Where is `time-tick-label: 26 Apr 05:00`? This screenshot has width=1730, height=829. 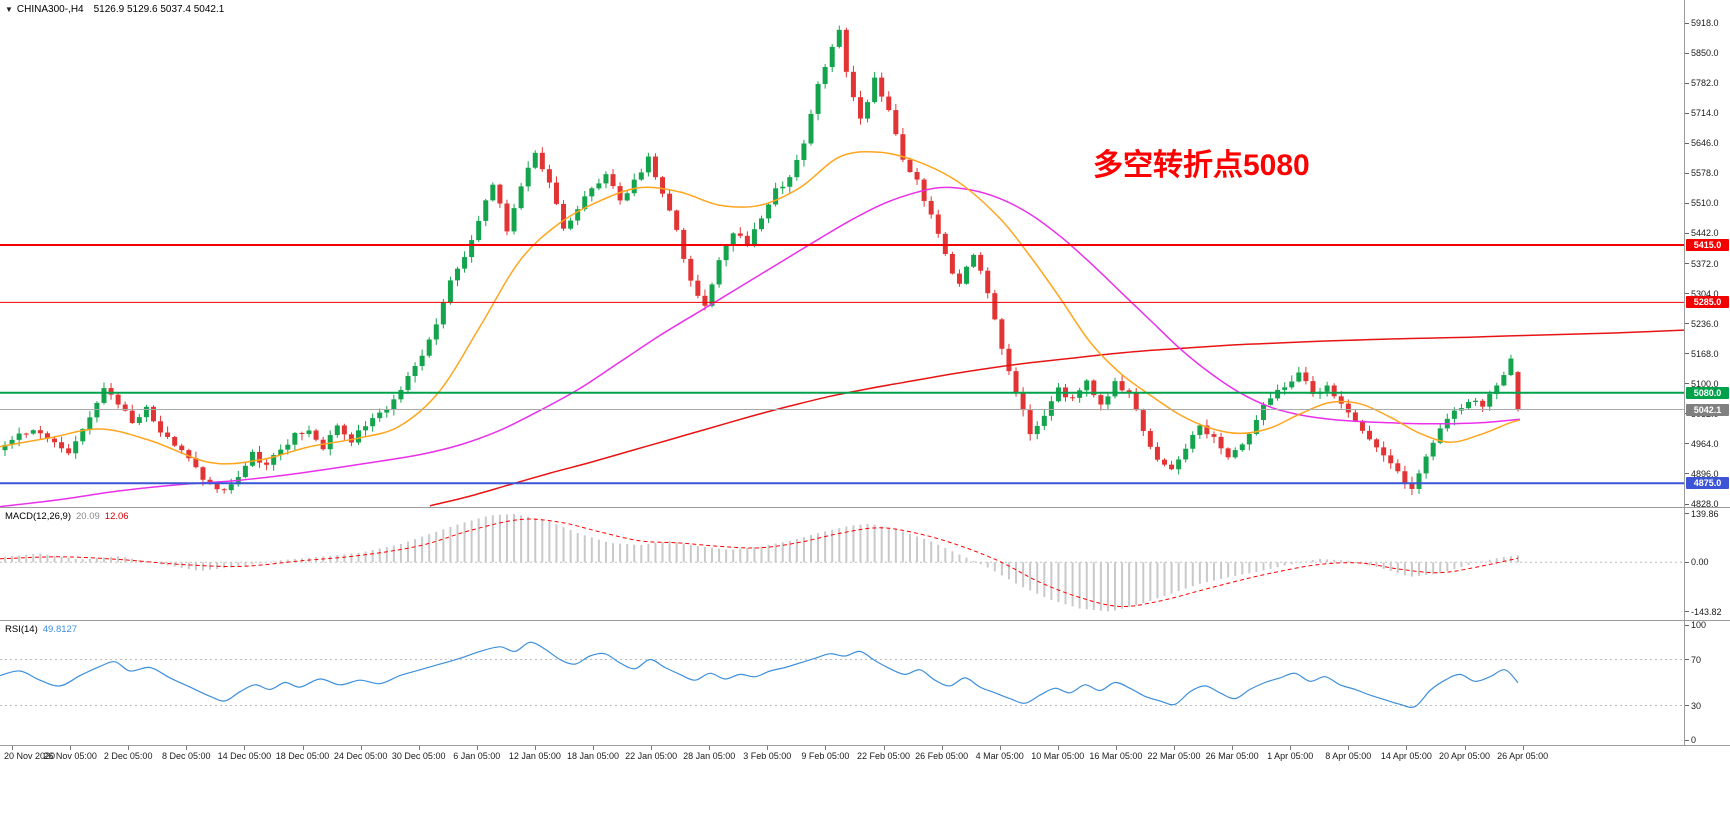
time-tick-label: 26 Apr 05:00 is located at coordinates (1523, 756).